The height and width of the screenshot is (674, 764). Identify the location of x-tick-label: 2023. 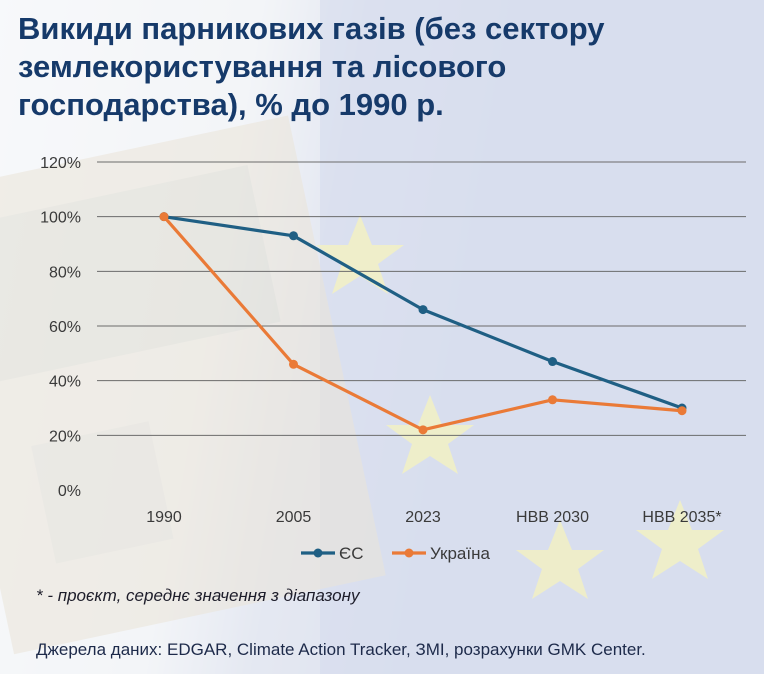
(423, 517).